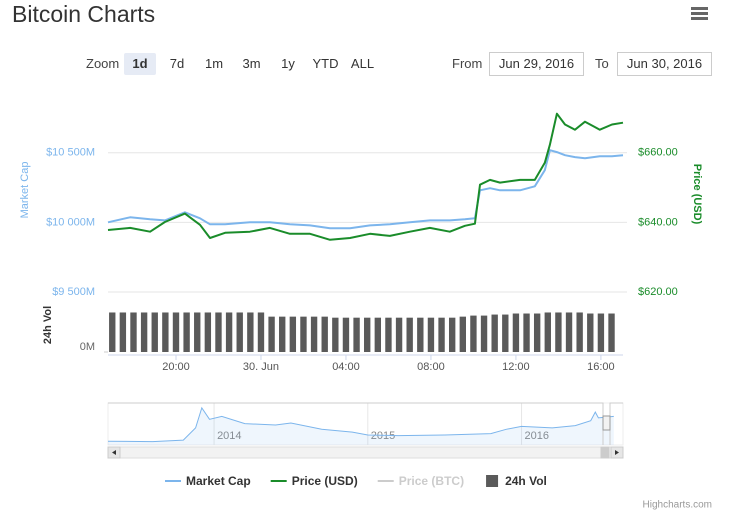  Describe the element at coordinates (114, 452) in the screenshot. I see `scrollbar-left-arrow` at that location.